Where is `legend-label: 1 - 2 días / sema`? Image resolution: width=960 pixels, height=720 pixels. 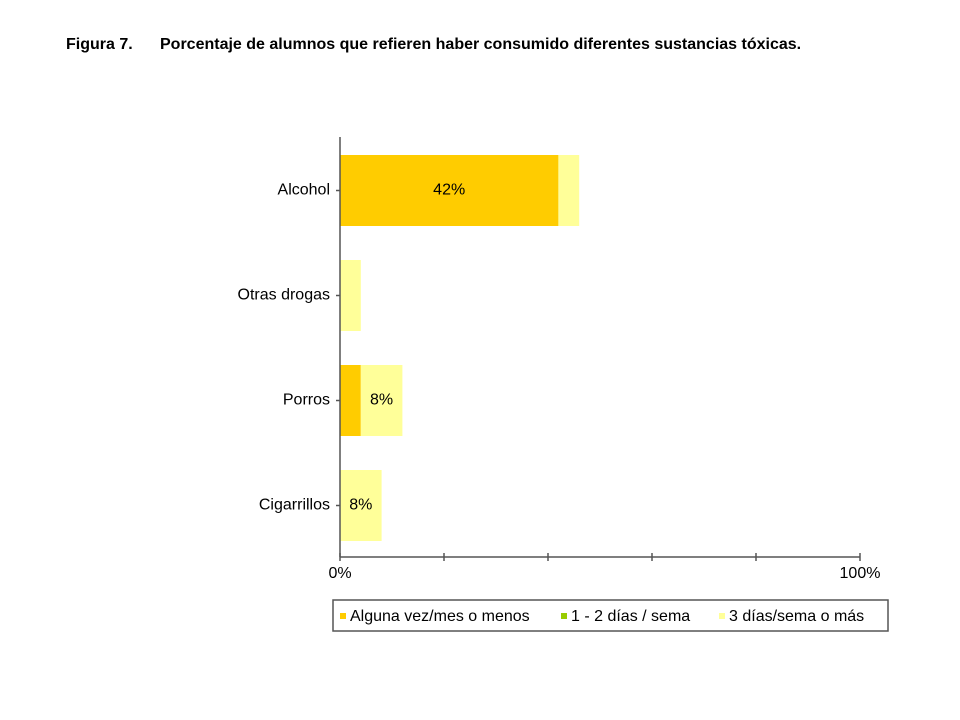
legend-label: 1 - 2 días / sema is located at coordinates (630, 616).